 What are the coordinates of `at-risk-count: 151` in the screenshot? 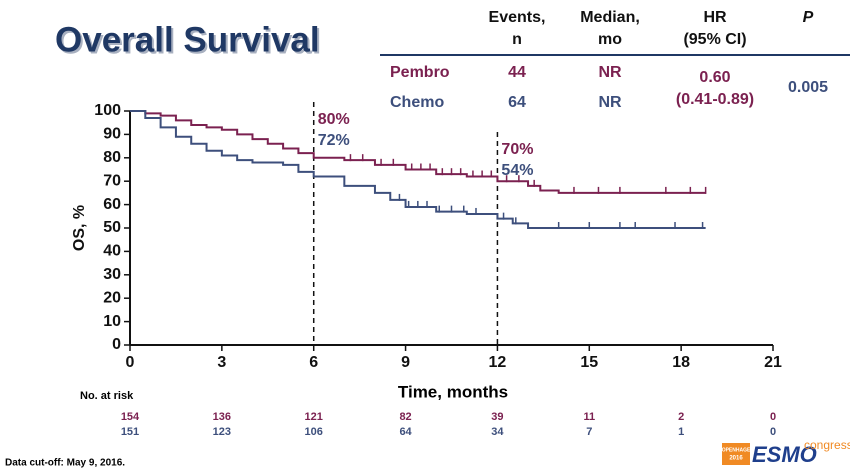 It's located at (130, 432).